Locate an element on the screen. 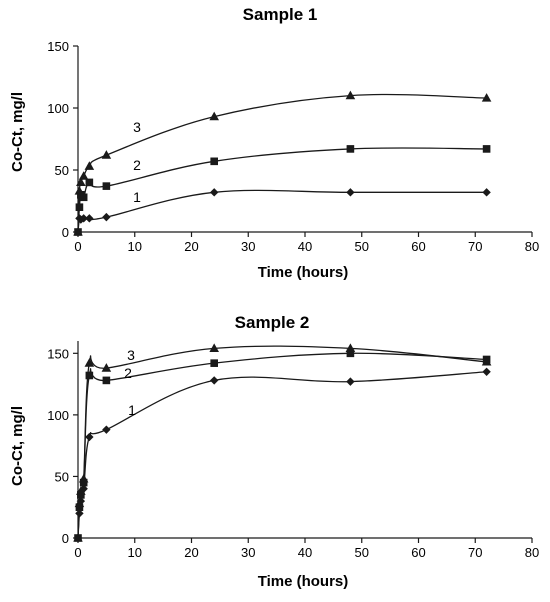  chart-title: Sample 1 is located at coordinates (280, 14).